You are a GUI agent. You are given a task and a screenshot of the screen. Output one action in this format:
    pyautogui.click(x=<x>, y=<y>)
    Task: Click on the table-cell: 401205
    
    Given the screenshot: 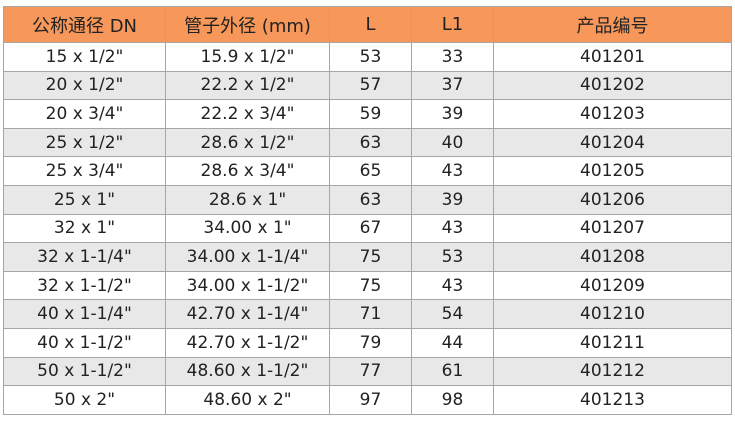 What is the action you would take?
    pyautogui.click(x=612, y=171)
    